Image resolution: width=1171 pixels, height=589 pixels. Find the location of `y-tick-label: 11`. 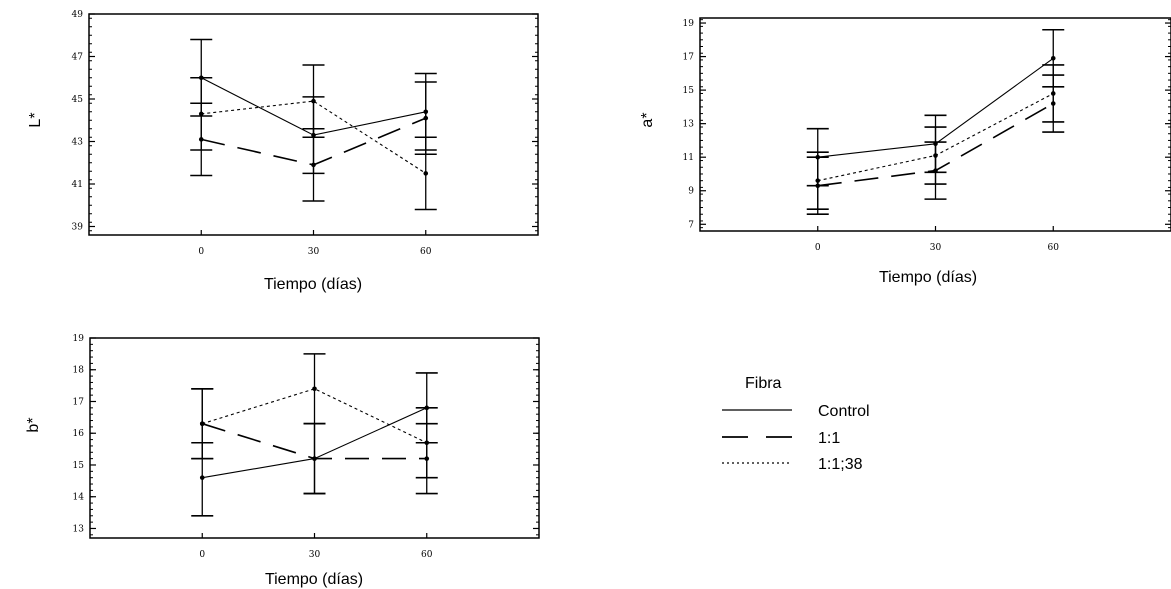

y-tick-label: 11 is located at coordinates (688, 158).